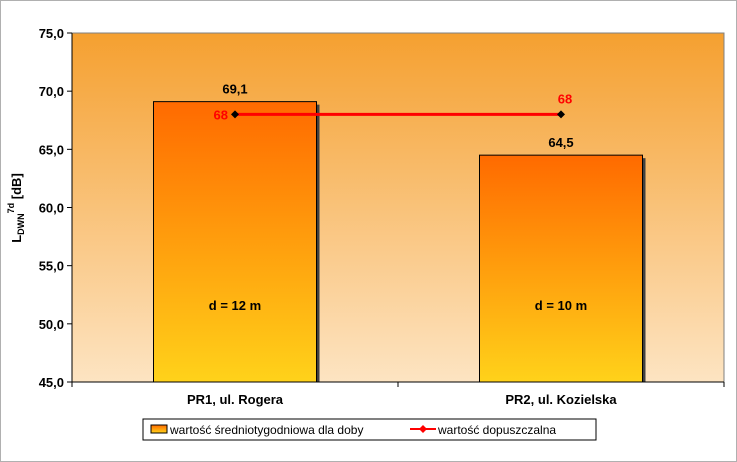 Image resolution: width=737 pixels, height=462 pixels. What do you see at coordinates (51, 266) in the screenshot?
I see `y-tick-label: 55,0` at bounding box center [51, 266].